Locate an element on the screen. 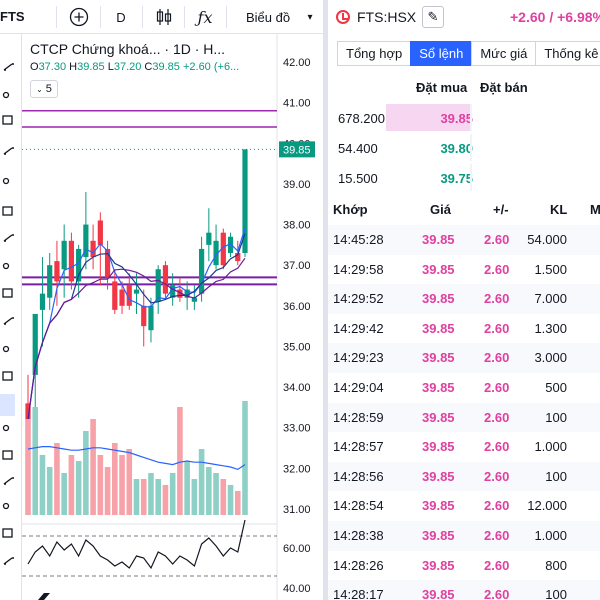 This screenshot has width=600, height=600. tab-order-book: Sổ lệnh is located at coordinates (441, 53).